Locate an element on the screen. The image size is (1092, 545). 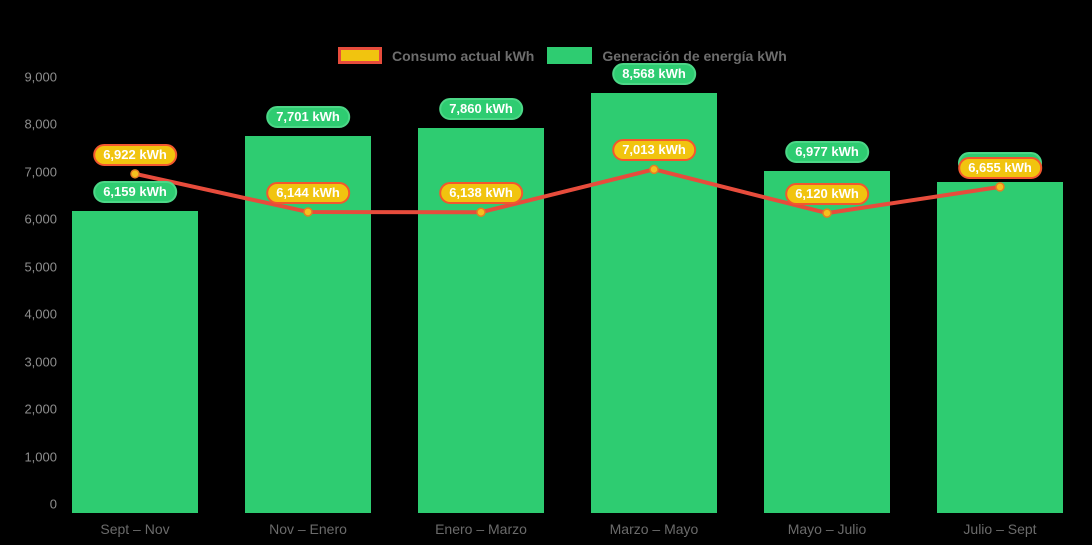
x-axis-label-3: Enero – Marzo is located at coordinates (481, 529).